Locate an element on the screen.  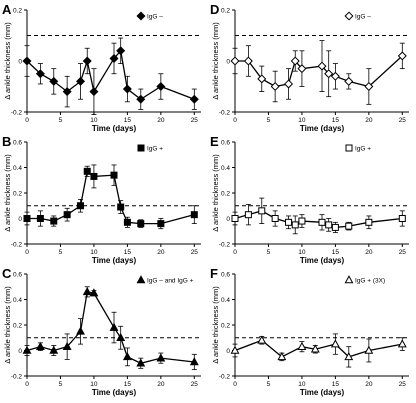
panel-label: D is located at coordinates (214, 9).